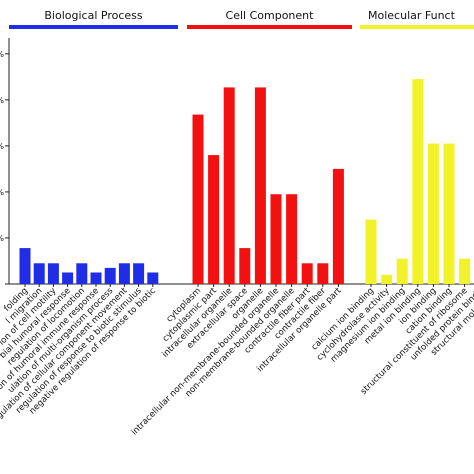 This screenshot has height=474, width=474. What do you see at coordinates (270, 15) in the screenshot?
I see `group-label: Cell Component` at bounding box center [270, 15].